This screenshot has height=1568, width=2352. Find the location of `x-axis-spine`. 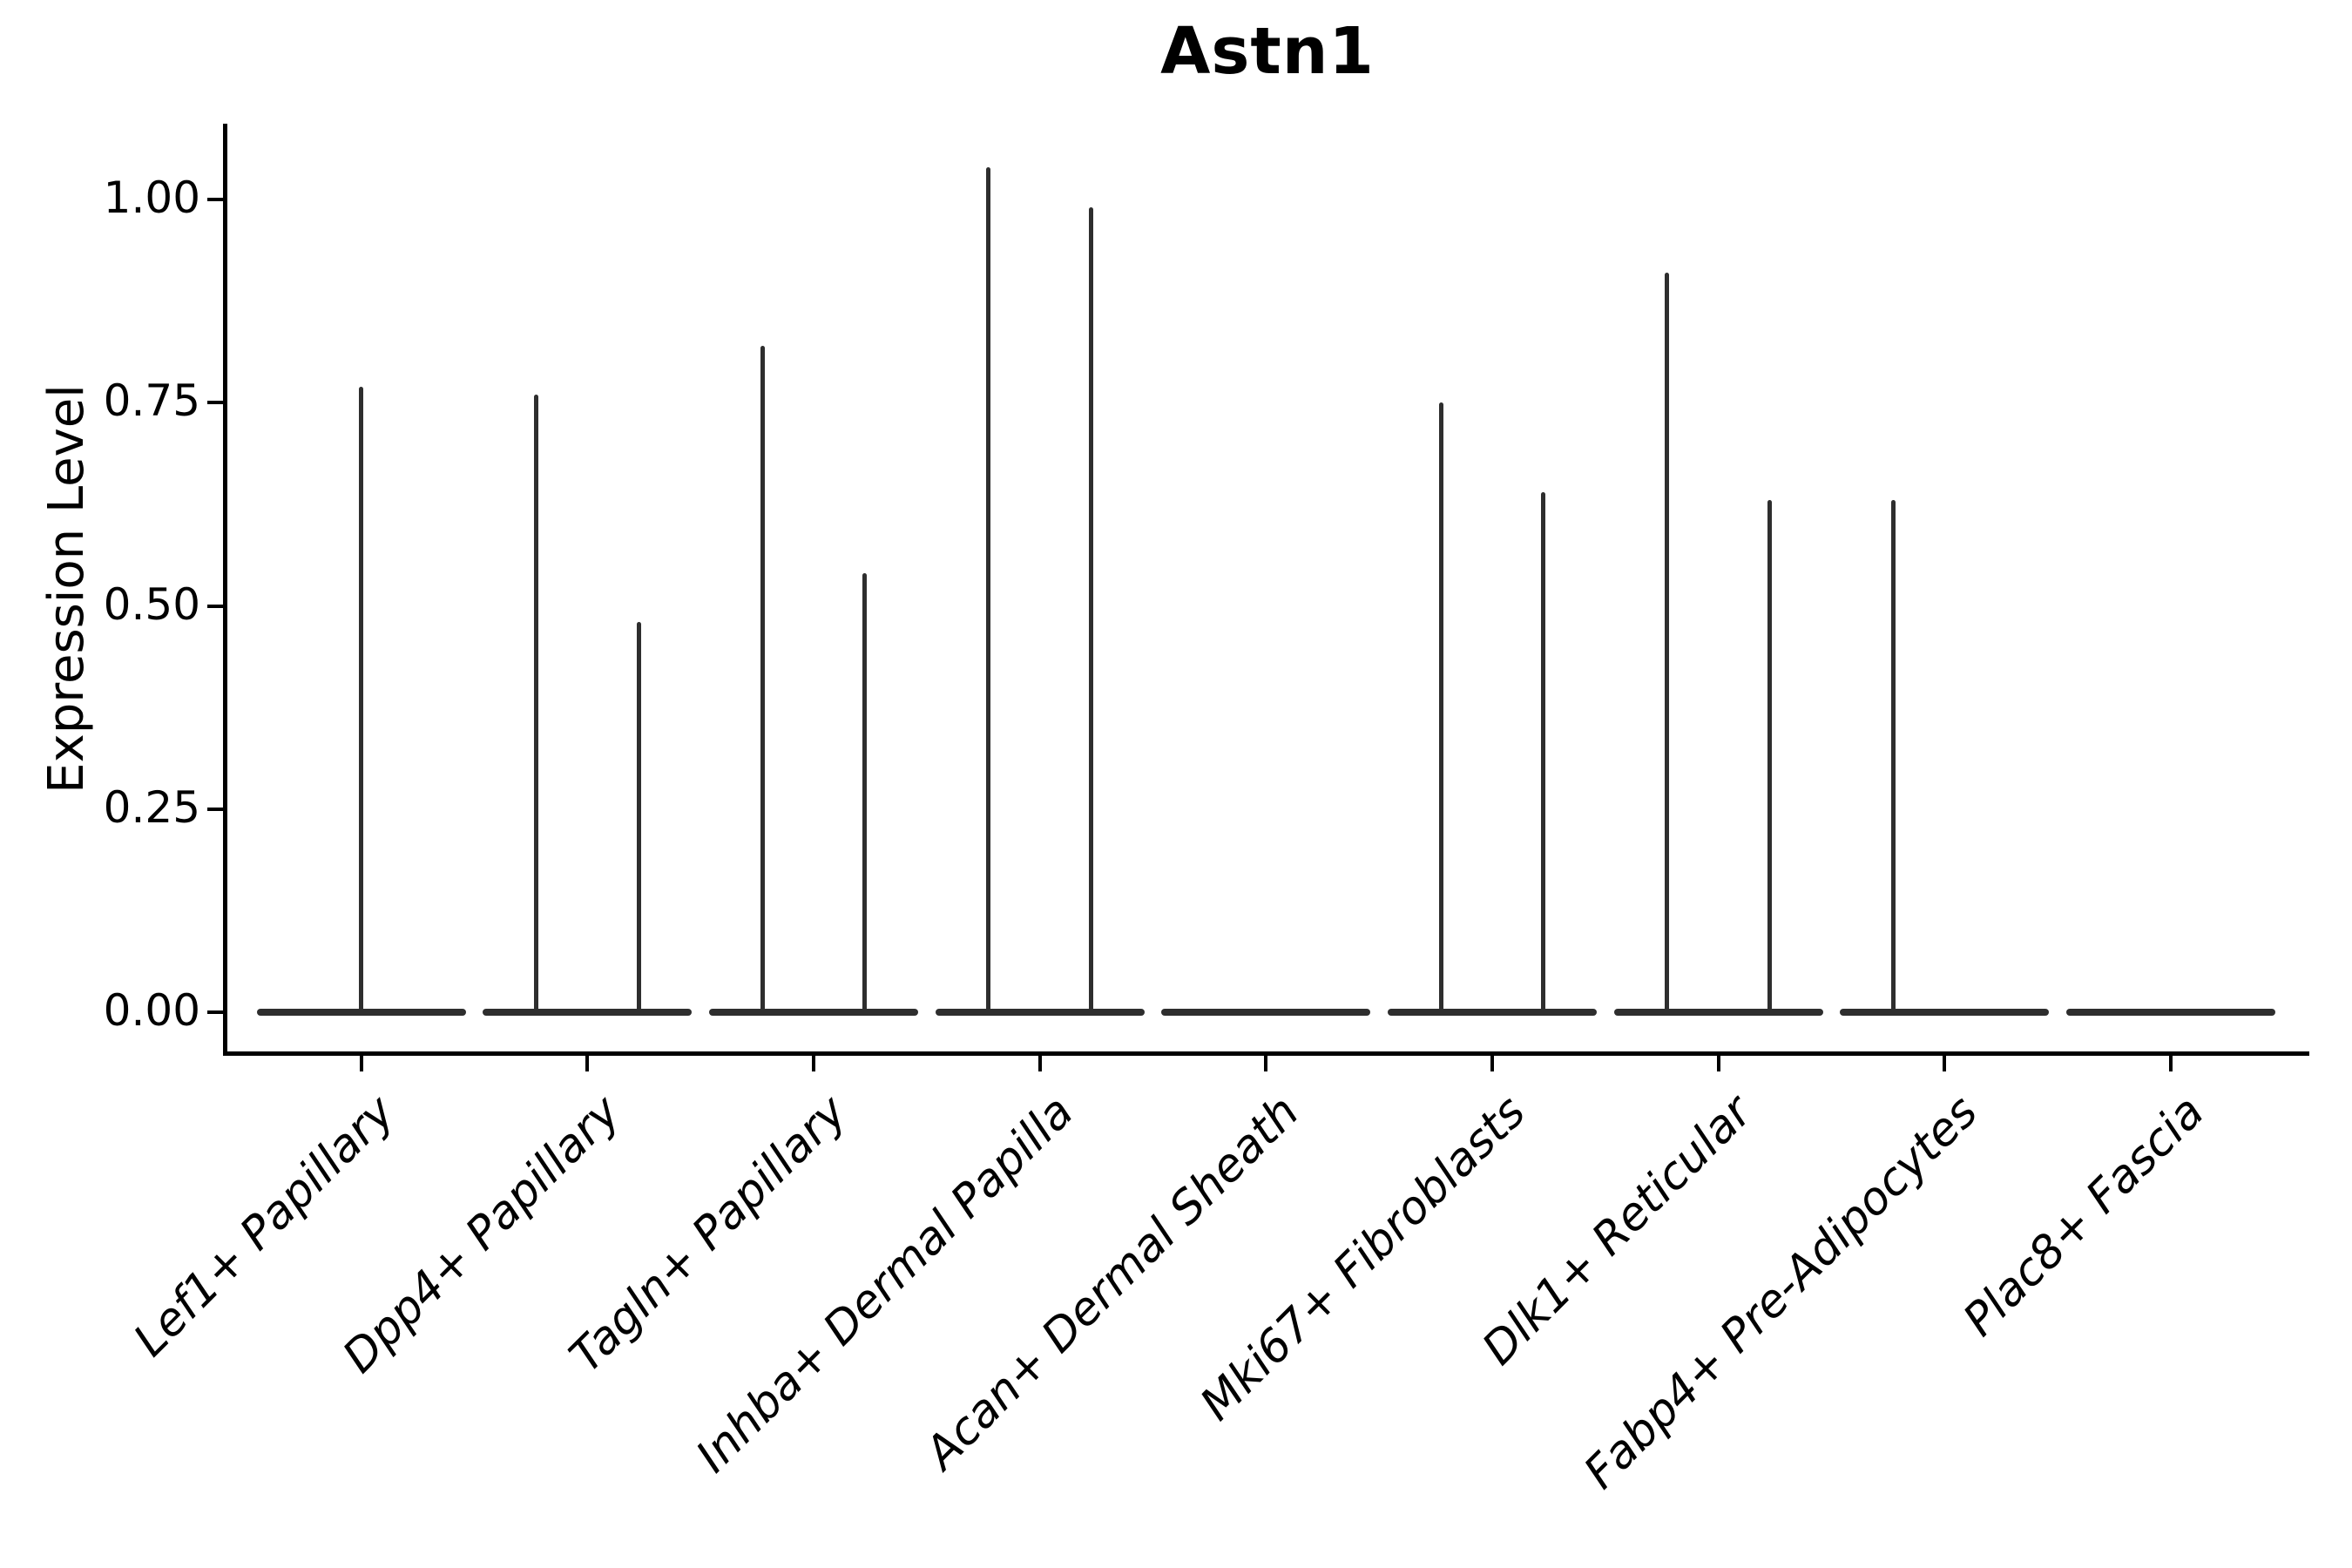

x-axis-spine is located at coordinates (1266, 1054).